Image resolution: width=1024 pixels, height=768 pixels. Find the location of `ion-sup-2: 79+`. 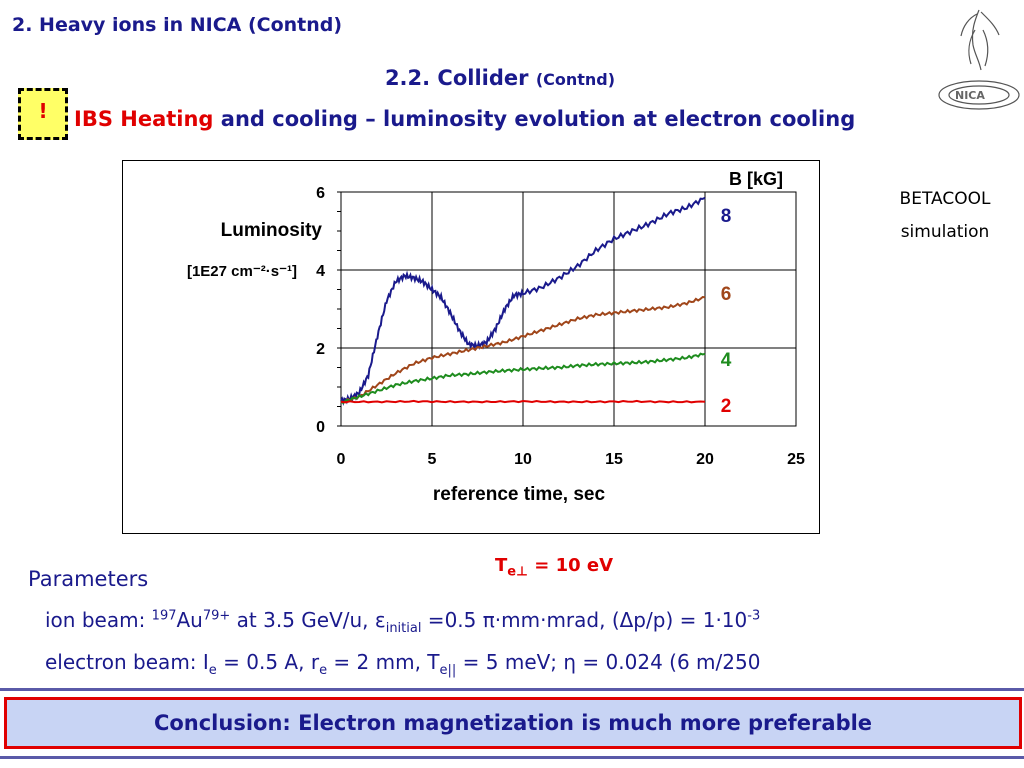

ion-sup-2: 79+ is located at coordinates (216, 616).